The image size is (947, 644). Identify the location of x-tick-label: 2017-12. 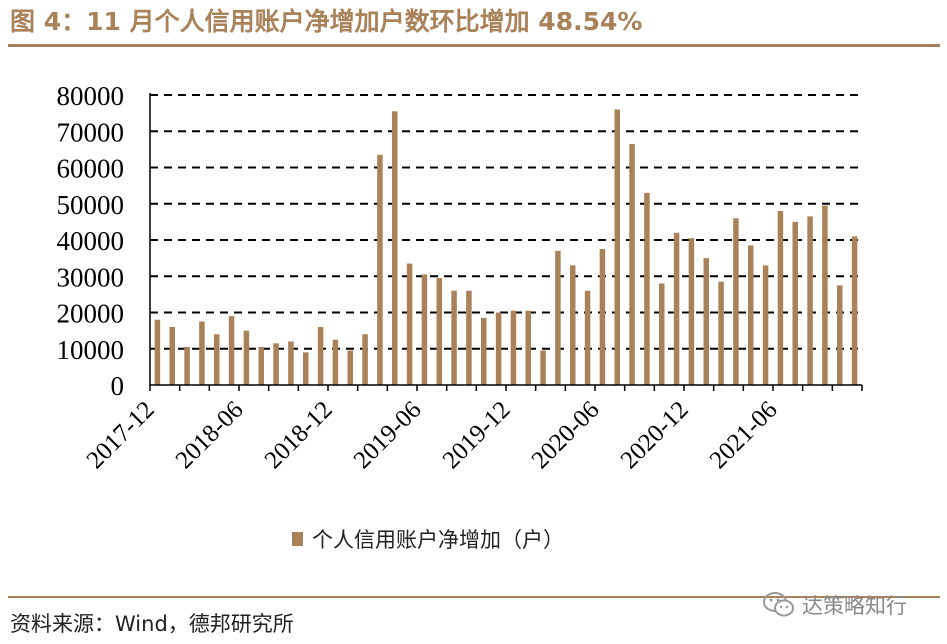
(121, 435).